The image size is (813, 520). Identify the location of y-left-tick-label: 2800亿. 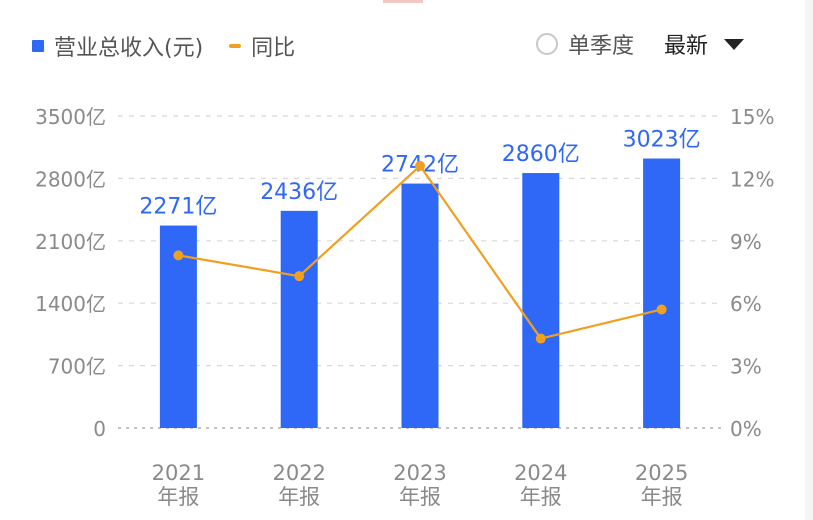
(70, 179).